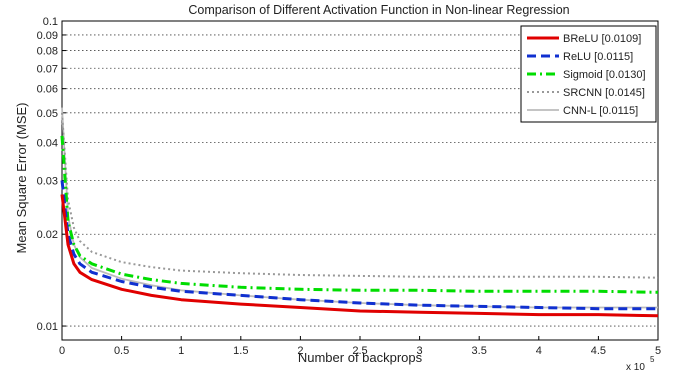 The width and height of the screenshot is (678, 381). I want to click on legend-box, so click(588, 74).